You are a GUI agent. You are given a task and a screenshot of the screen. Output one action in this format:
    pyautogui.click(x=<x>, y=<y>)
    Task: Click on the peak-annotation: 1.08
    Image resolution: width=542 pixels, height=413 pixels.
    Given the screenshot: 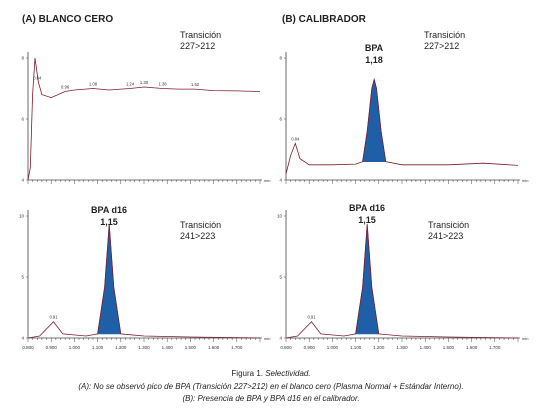 What is the action you would take?
    pyautogui.click(x=93, y=84)
    